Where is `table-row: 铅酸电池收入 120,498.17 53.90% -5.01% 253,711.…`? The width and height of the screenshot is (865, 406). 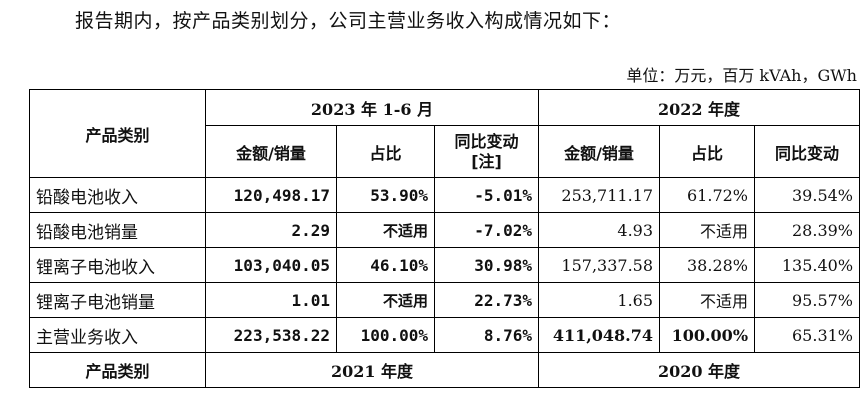
table-row: 铅酸电池收入 120,498.17 53.90% -5.01% 253,711.… is located at coordinates (445, 195).